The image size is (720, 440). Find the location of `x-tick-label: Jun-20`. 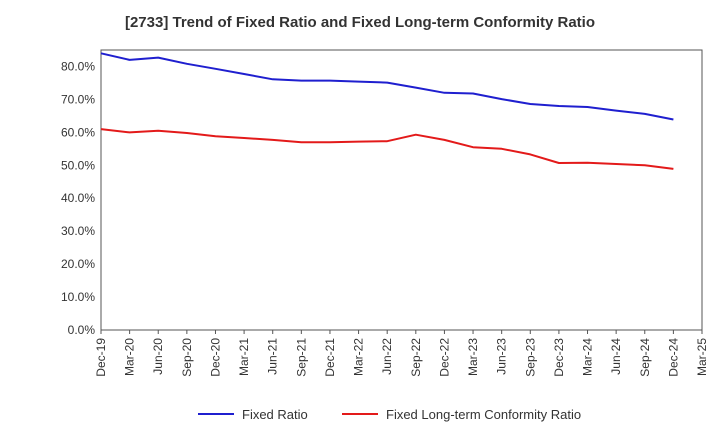

x-tick-label: Jun-20 is located at coordinates (158, 356).